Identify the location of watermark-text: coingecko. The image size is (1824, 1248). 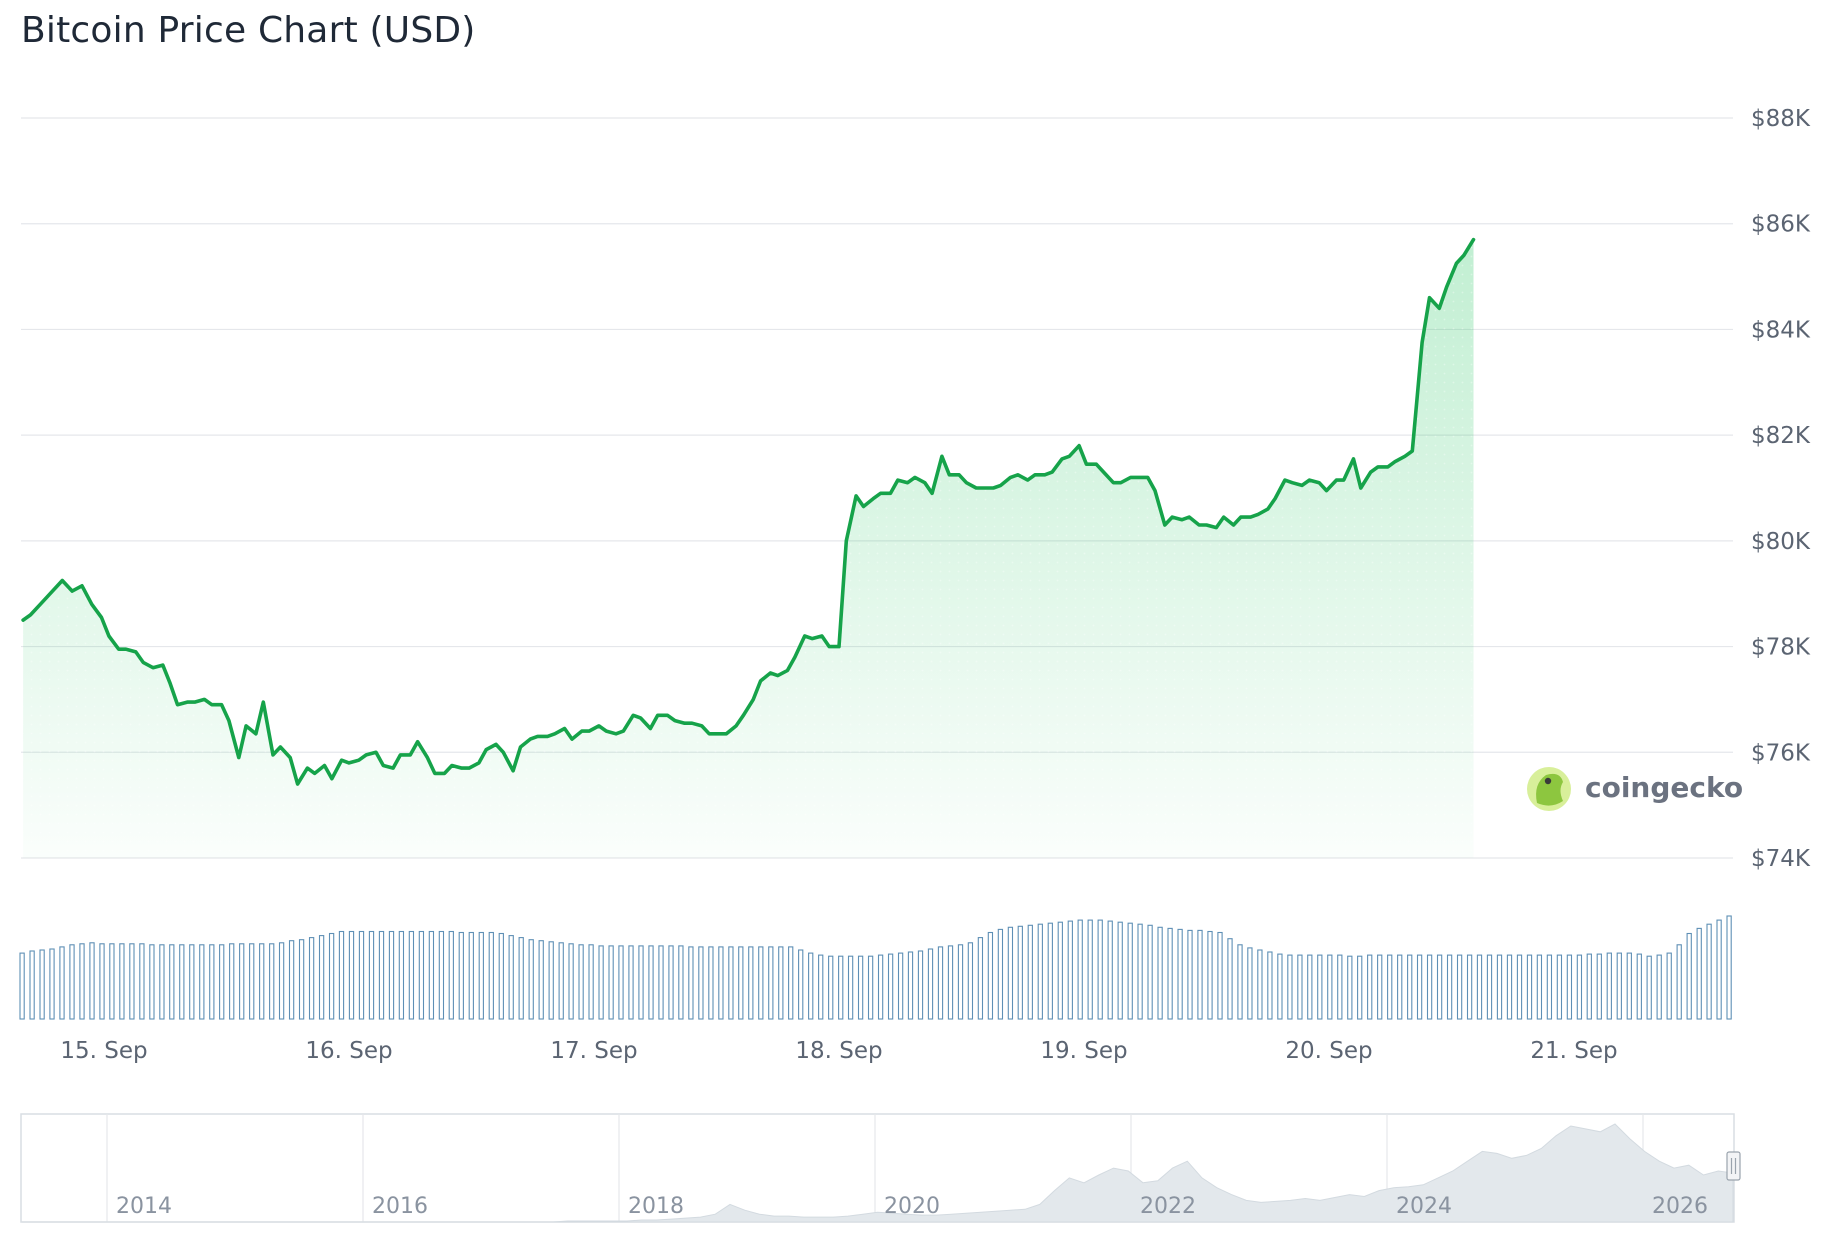
(1664, 787).